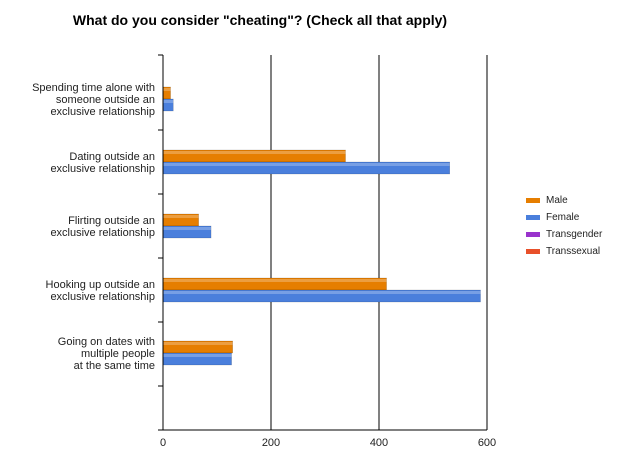 Image resolution: width=627 pixels, height=470 pixels. Describe the element at coordinates (114, 366) in the screenshot. I see `category-label: at the same time` at that location.